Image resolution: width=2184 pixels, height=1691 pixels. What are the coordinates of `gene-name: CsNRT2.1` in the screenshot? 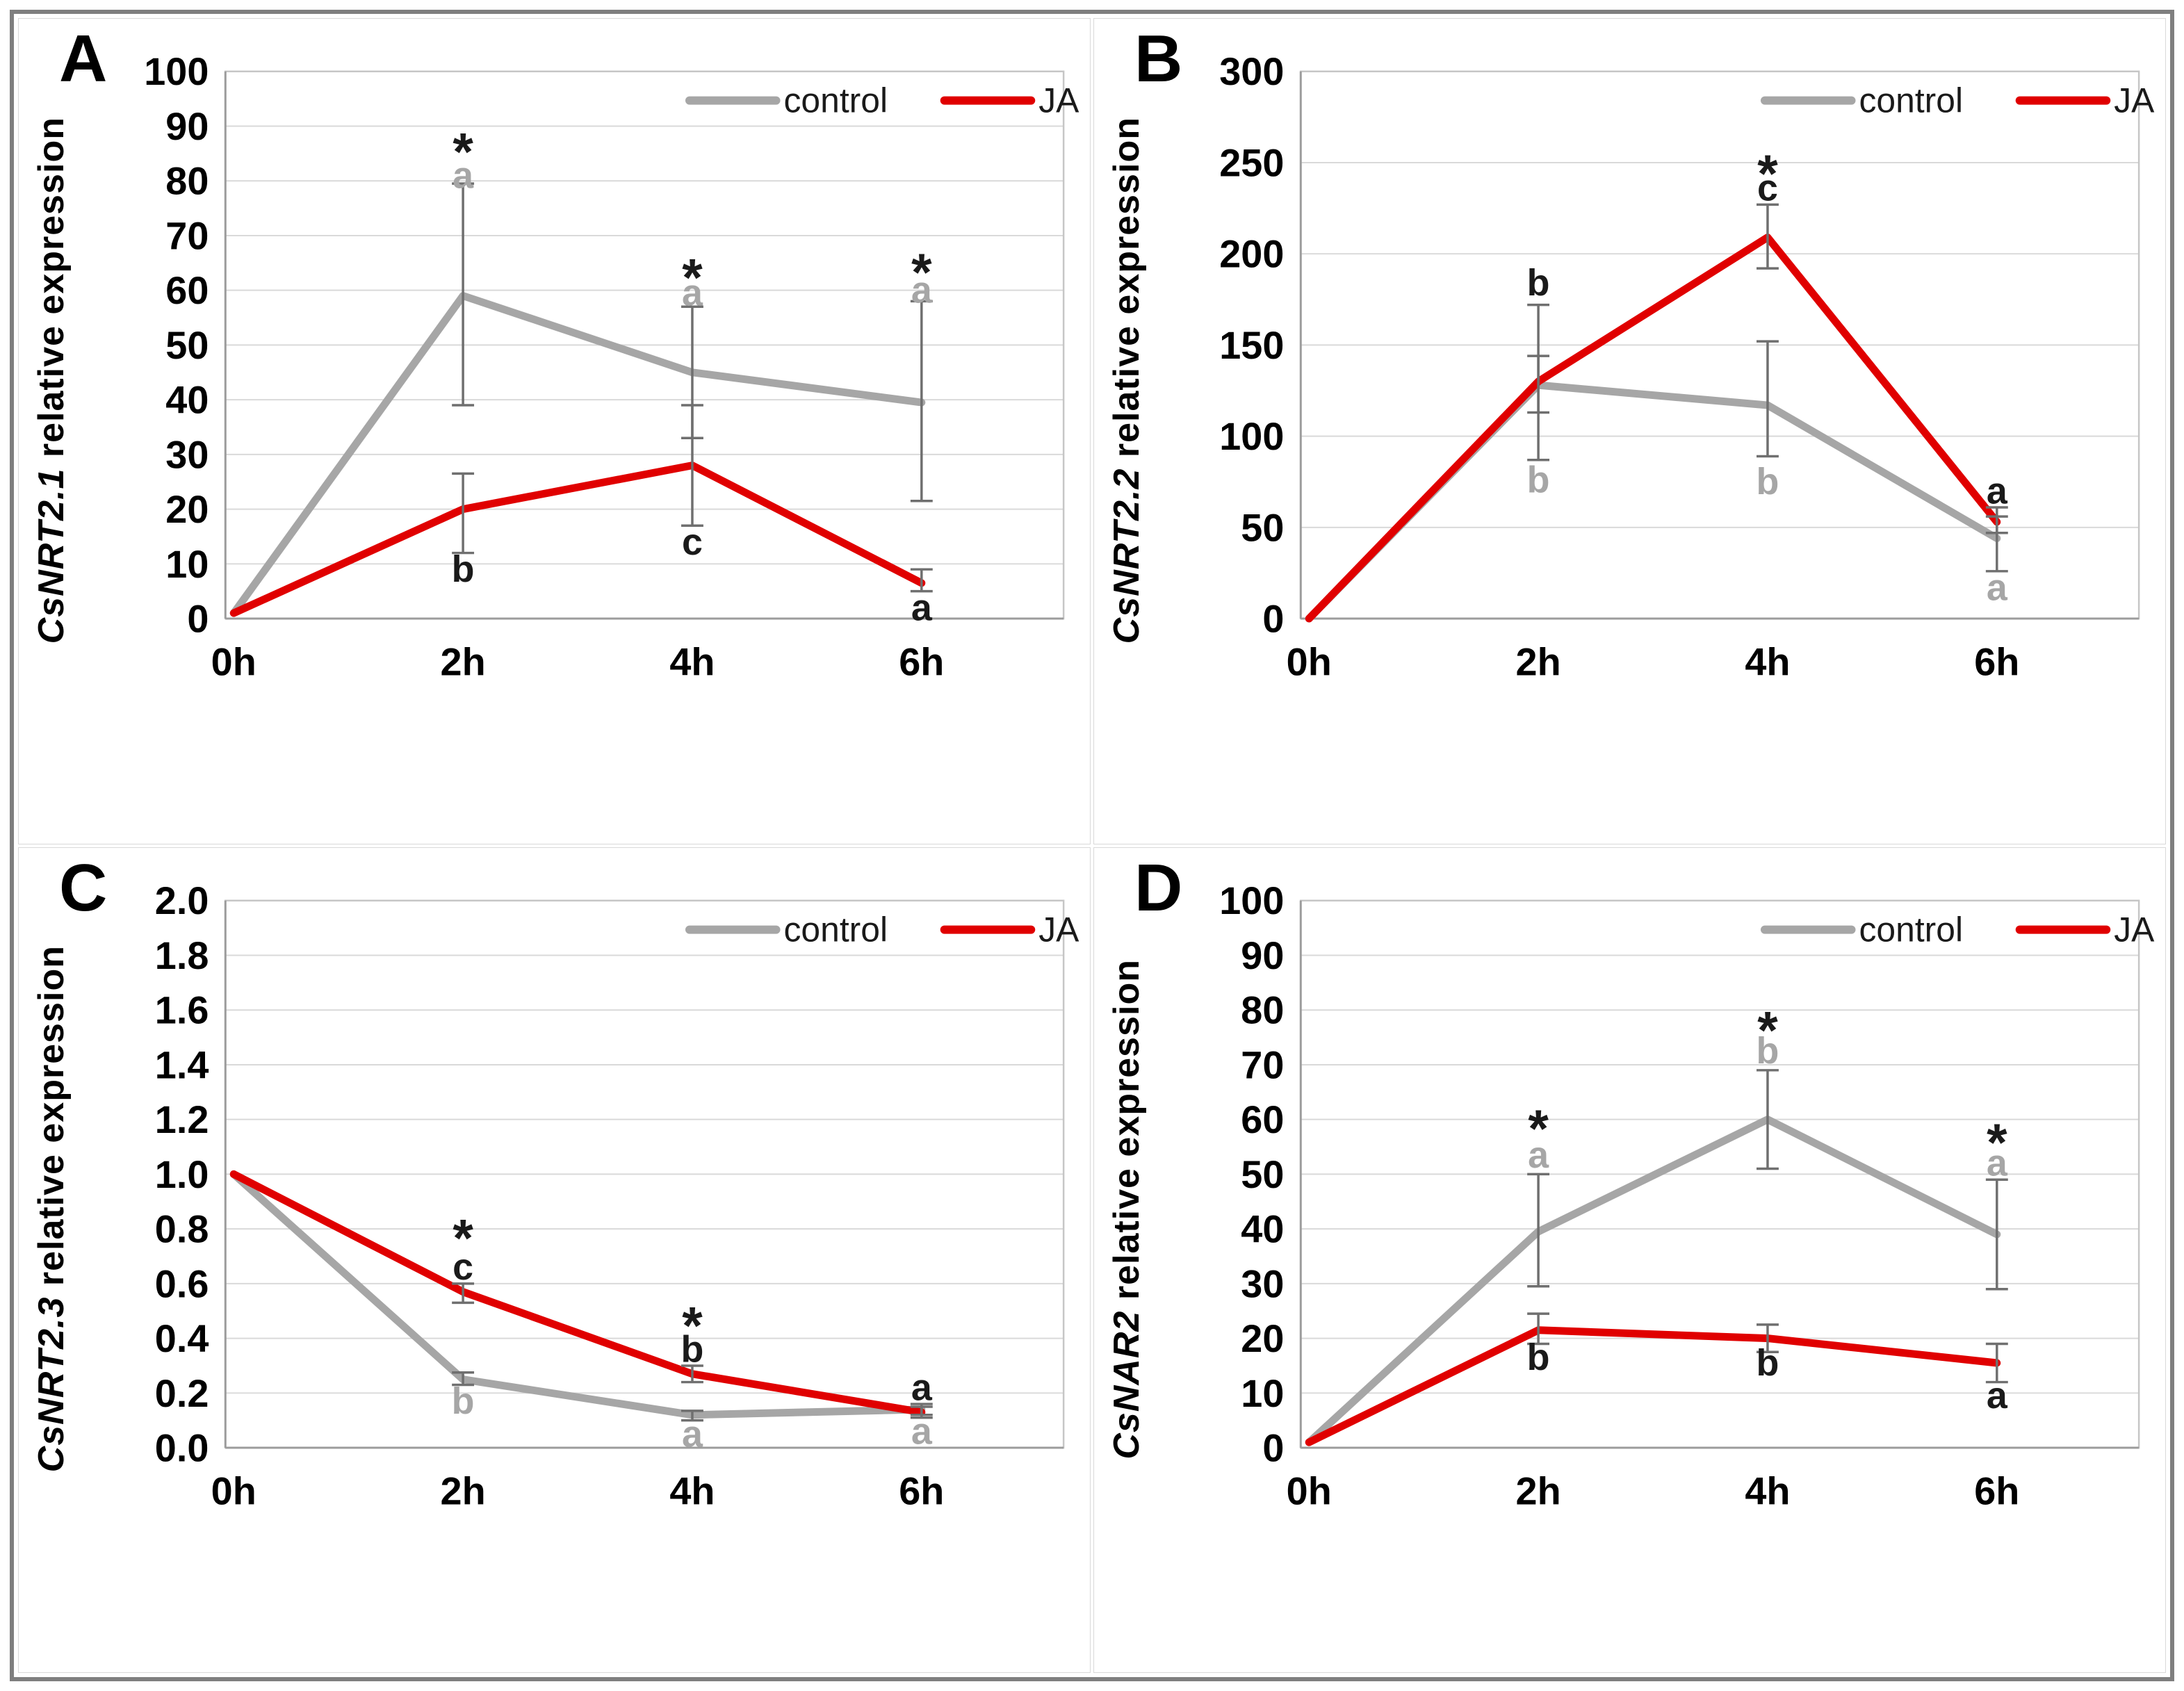 It's located at (51, 556).